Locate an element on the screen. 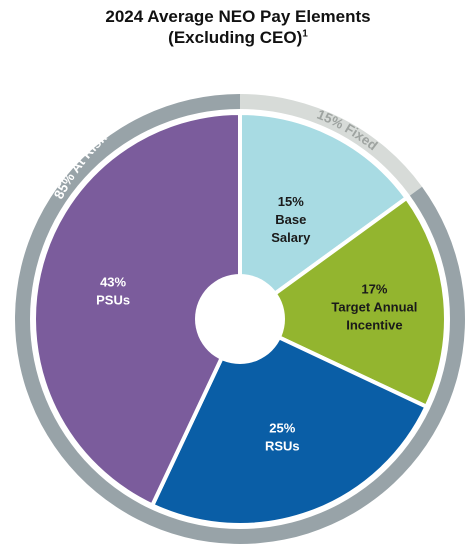 This screenshot has height=548, width=476. chart-title-footnote: 1 is located at coordinates (305, 34).